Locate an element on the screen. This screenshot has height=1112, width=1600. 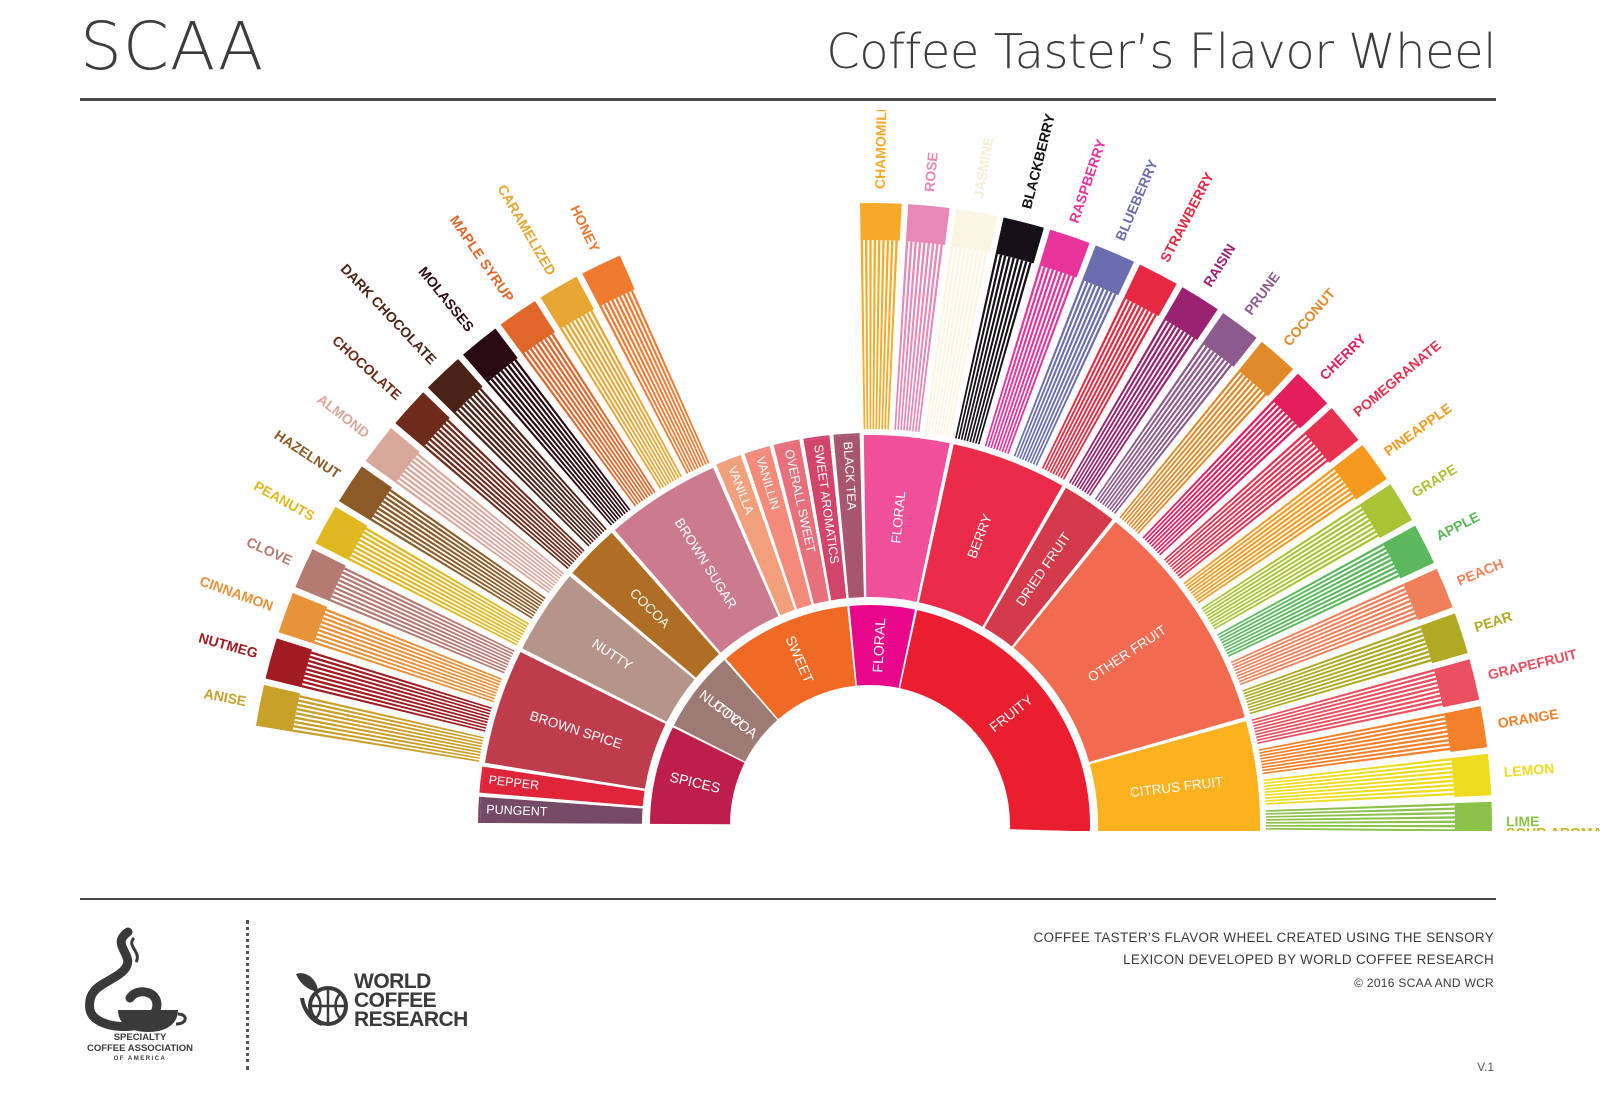
band-stripe-almond is located at coordinates (477, 531).